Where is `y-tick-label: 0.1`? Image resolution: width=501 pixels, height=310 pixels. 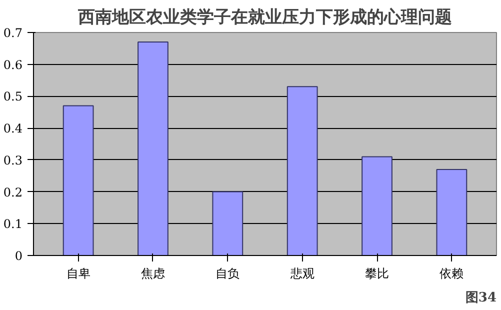 y-tick-label: 0.1 is located at coordinates (13, 224).